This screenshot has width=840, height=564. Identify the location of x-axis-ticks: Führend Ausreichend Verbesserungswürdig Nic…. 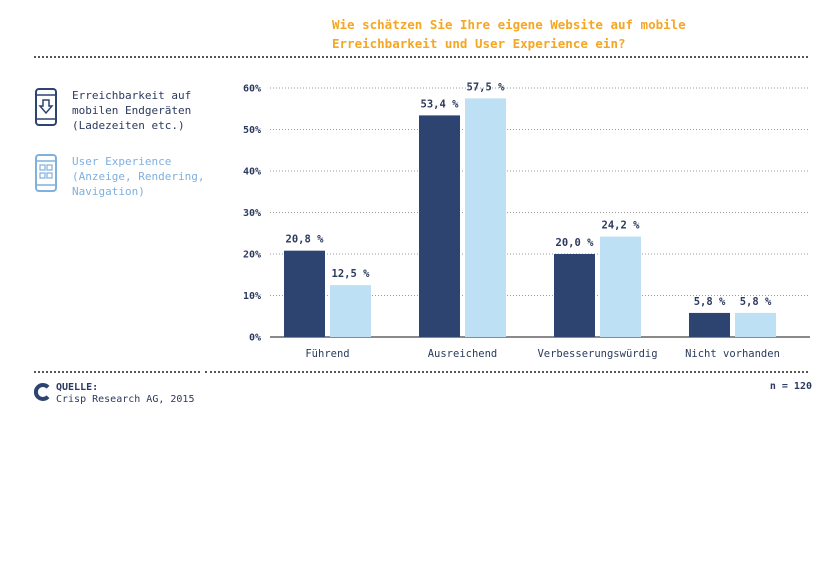
(542, 354).